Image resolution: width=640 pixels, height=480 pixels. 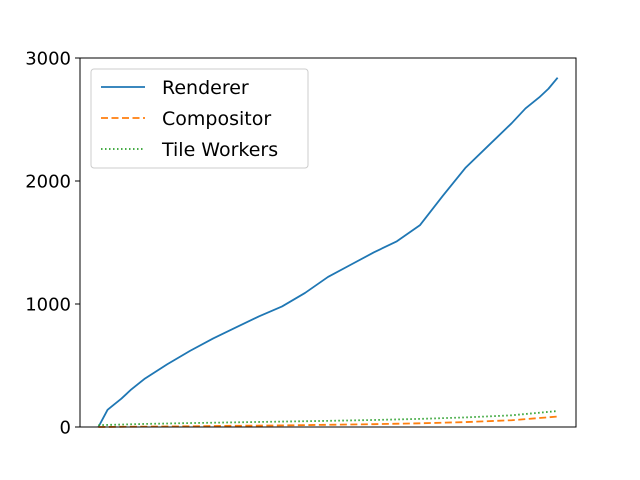 What do you see at coordinates (48, 305) in the screenshot?
I see `y-tick-label: 1000` at bounding box center [48, 305].